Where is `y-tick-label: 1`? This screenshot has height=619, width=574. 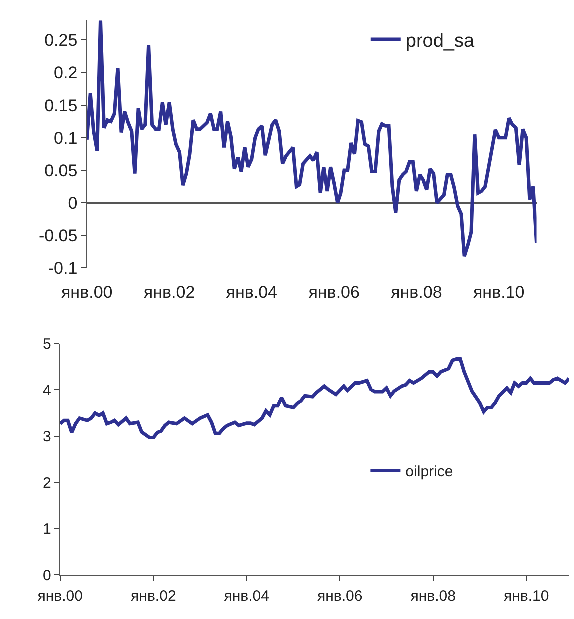
y-tick-label: 1 is located at coordinates (47, 529).